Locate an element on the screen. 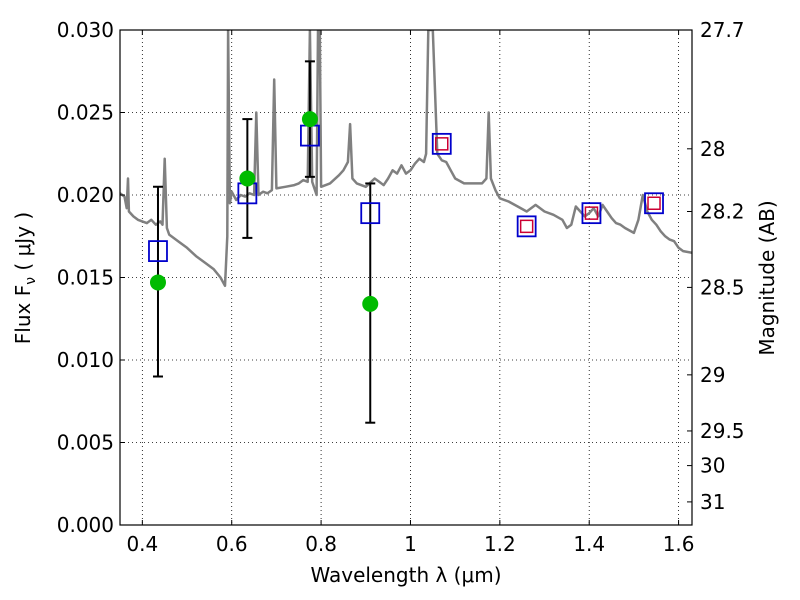 The height and width of the screenshot is (600, 800). x-axis-label: Wavelength λ (μm) is located at coordinates (405, 575).